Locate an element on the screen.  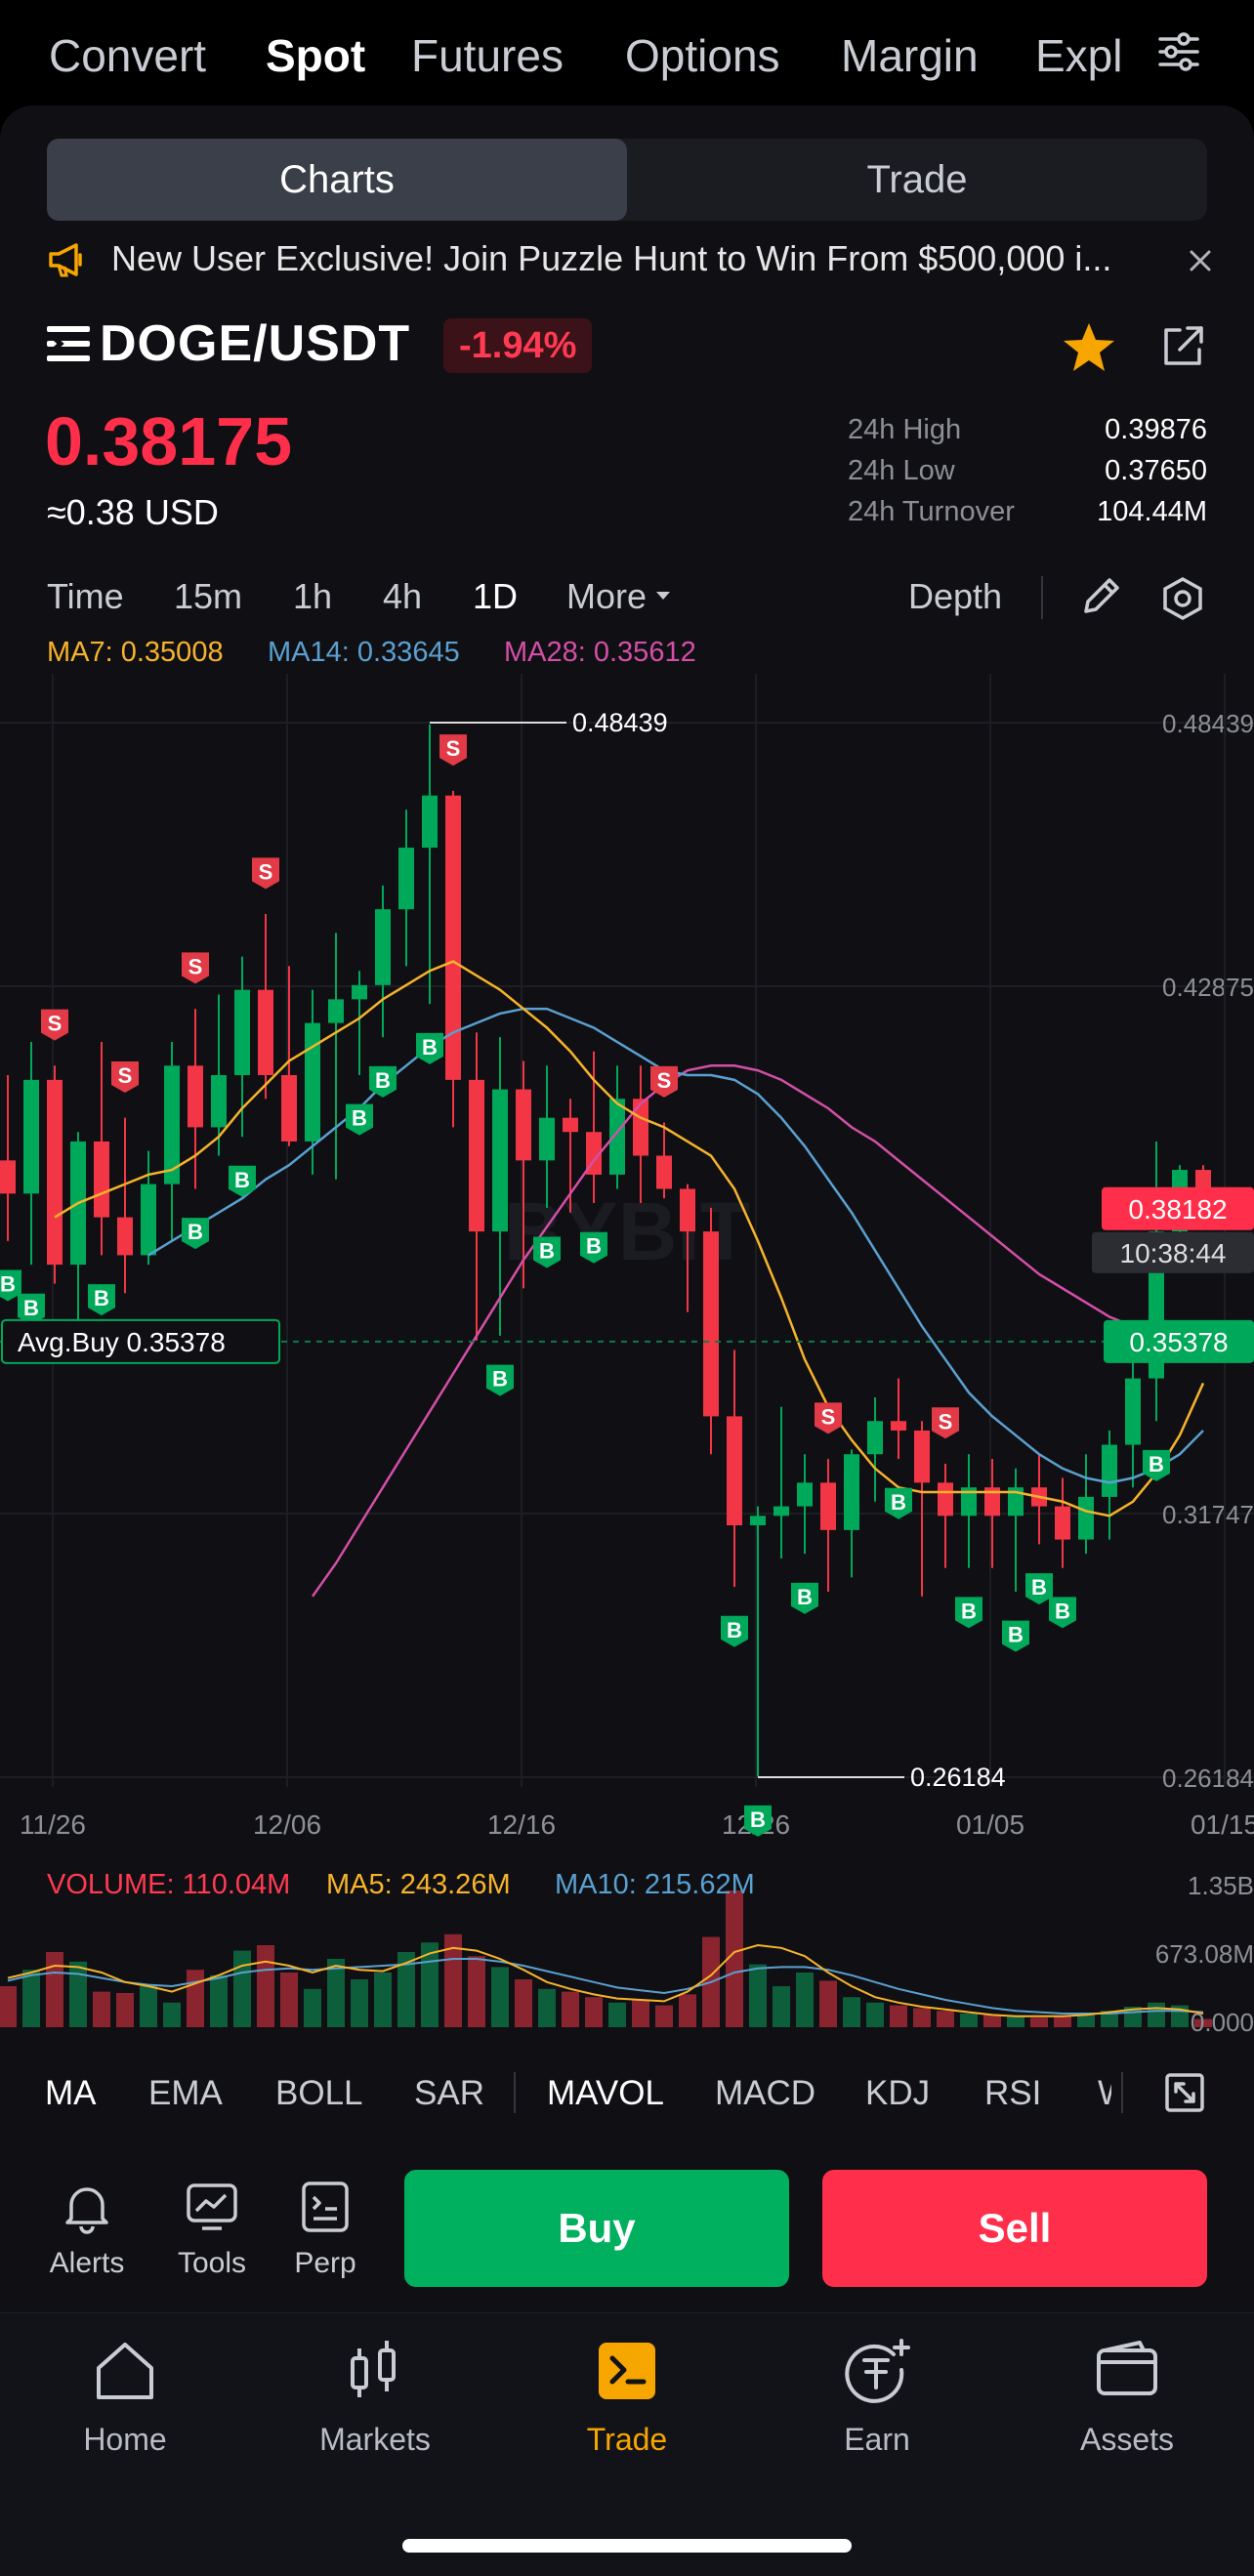
indicator-sar: SAR is located at coordinates (449, 2093).